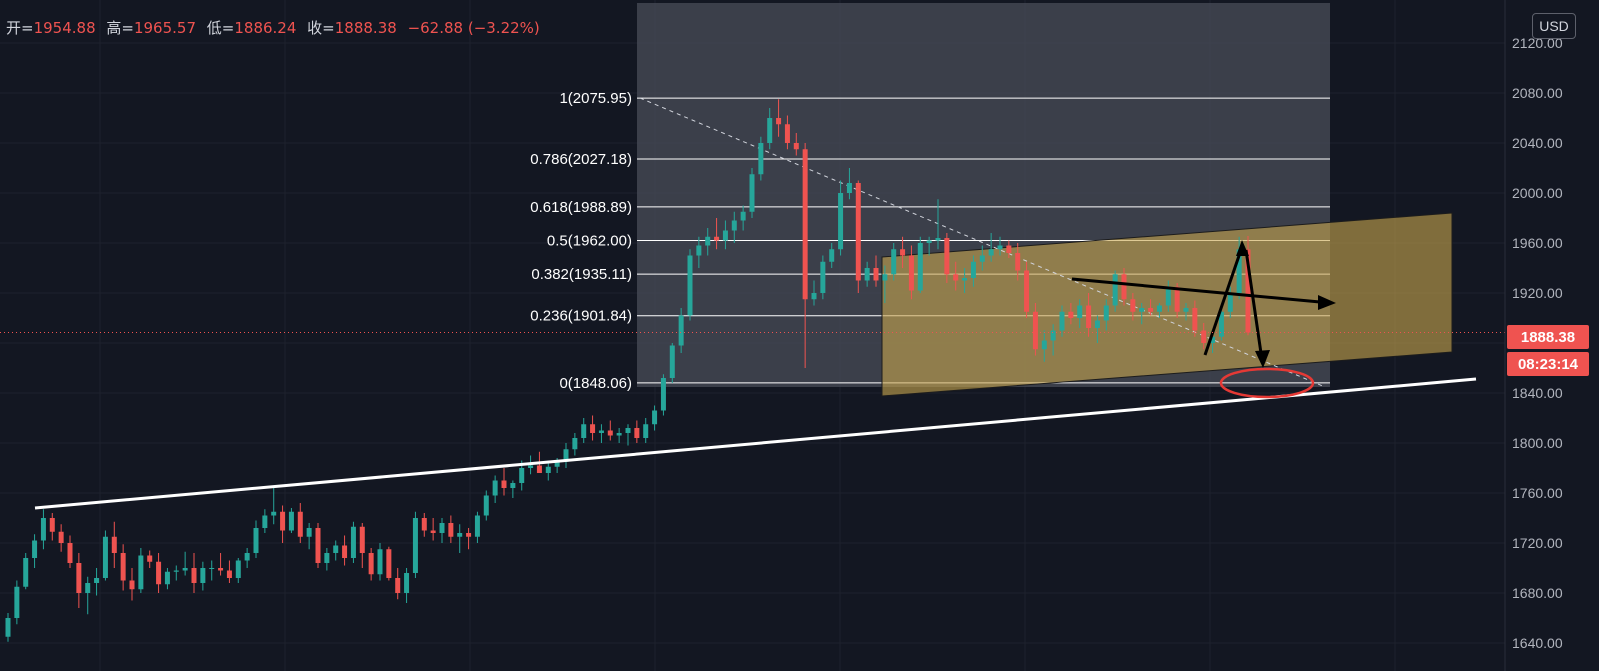 The height and width of the screenshot is (671, 1599). What do you see at coordinates (473, 28) in the screenshot?
I see `change-value: −62.88 (−3.22%)` at bounding box center [473, 28].